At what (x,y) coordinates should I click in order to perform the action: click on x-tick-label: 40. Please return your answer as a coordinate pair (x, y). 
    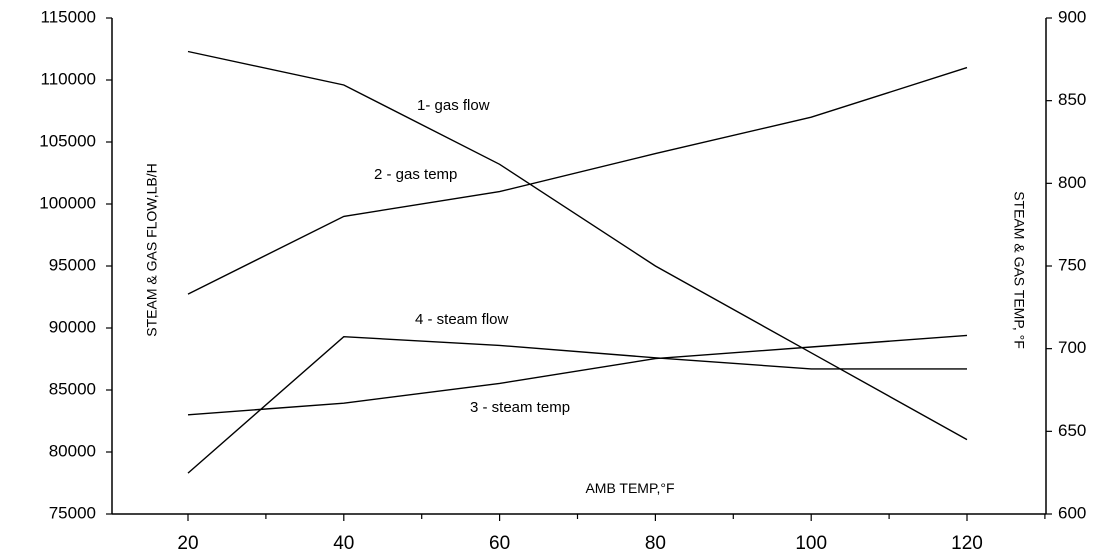
    Looking at the image, I should click on (343, 543).